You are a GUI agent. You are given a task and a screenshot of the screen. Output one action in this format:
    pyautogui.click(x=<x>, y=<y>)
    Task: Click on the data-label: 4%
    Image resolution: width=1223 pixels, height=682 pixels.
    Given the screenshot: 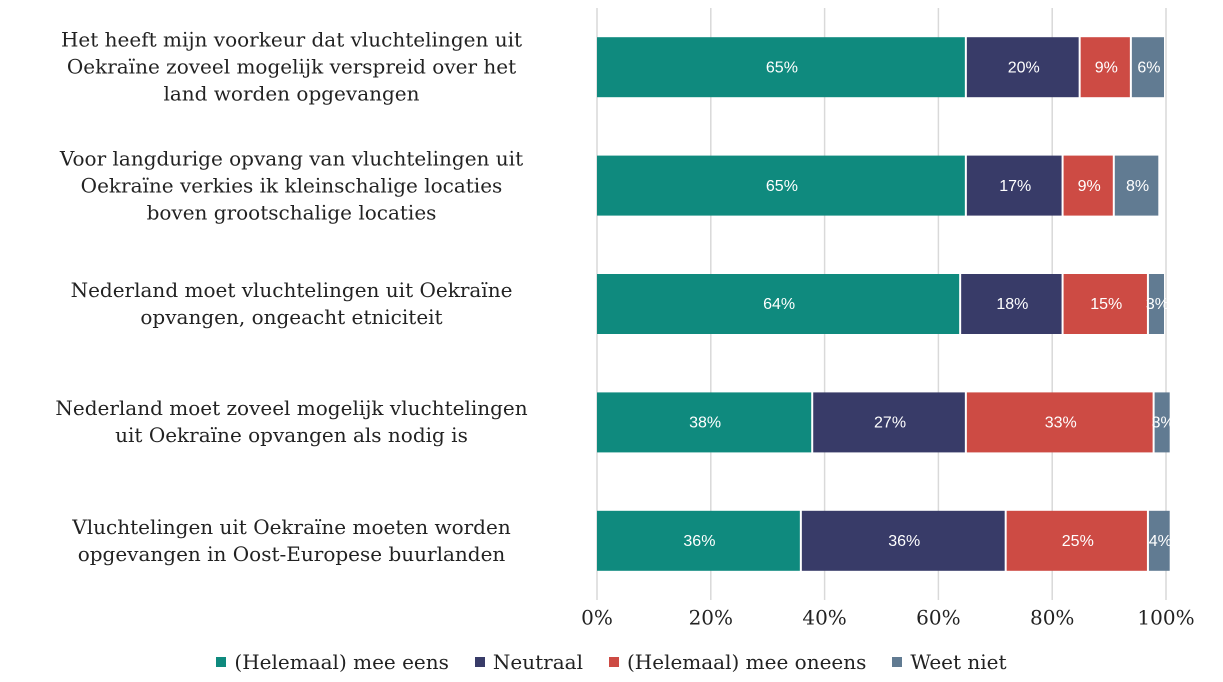 What is the action you would take?
    pyautogui.click(x=1160, y=541)
    